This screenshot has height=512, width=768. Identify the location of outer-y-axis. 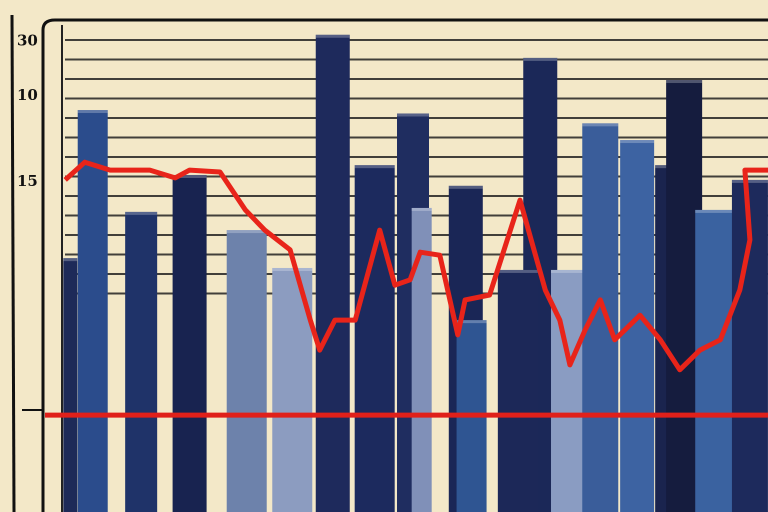
(13, 263).